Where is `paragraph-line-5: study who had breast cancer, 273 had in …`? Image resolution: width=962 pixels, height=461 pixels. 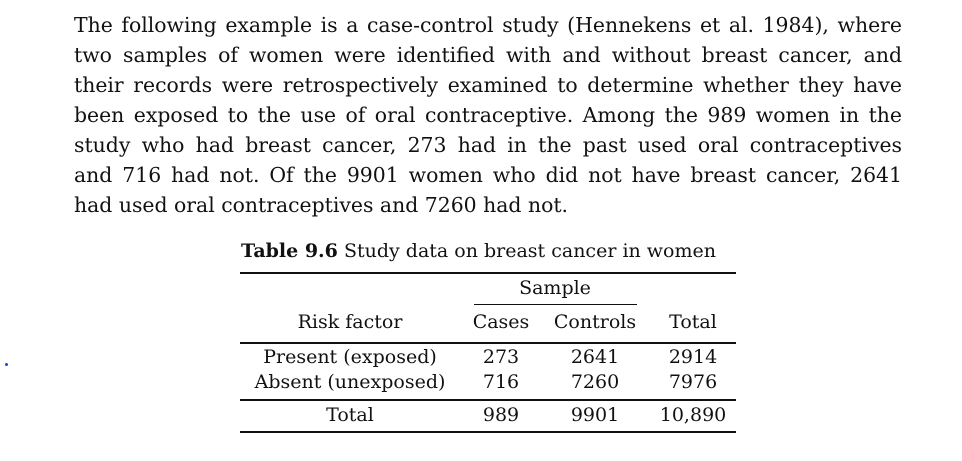 paragraph-line-5: study who had breast cancer, 273 had in … is located at coordinates (488, 145).